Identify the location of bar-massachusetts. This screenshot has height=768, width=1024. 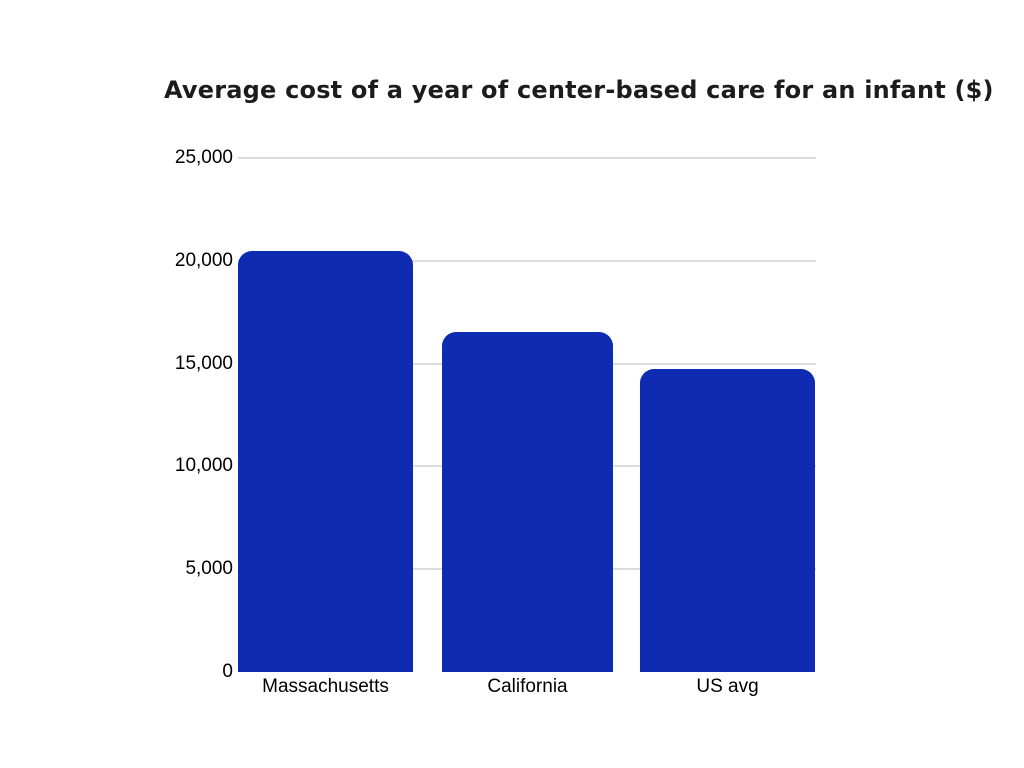
(325, 461).